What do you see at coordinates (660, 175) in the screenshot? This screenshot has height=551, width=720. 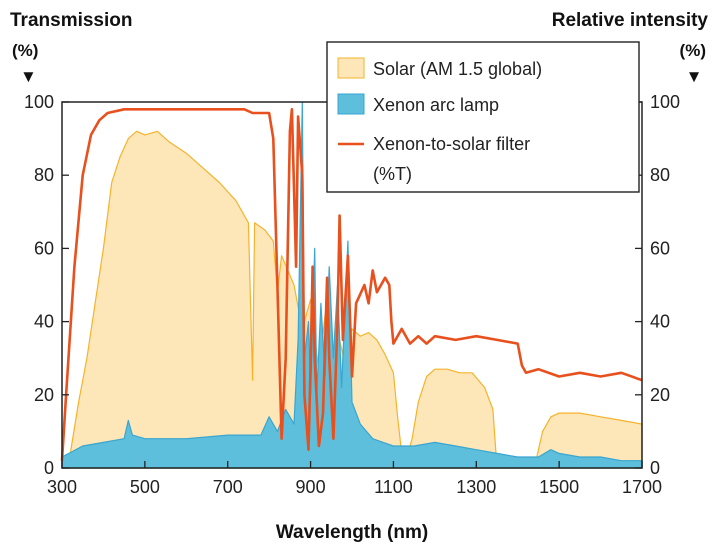 I see `right-tick-label: 80` at bounding box center [660, 175].